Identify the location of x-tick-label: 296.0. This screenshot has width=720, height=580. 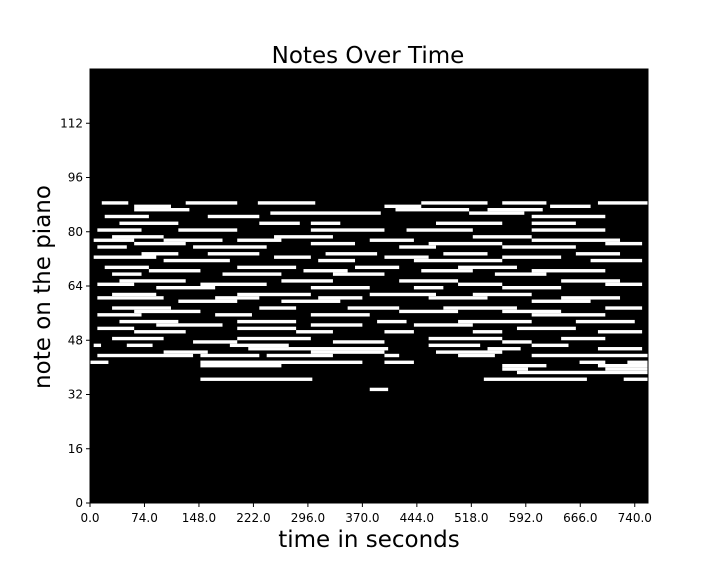
(308, 518).